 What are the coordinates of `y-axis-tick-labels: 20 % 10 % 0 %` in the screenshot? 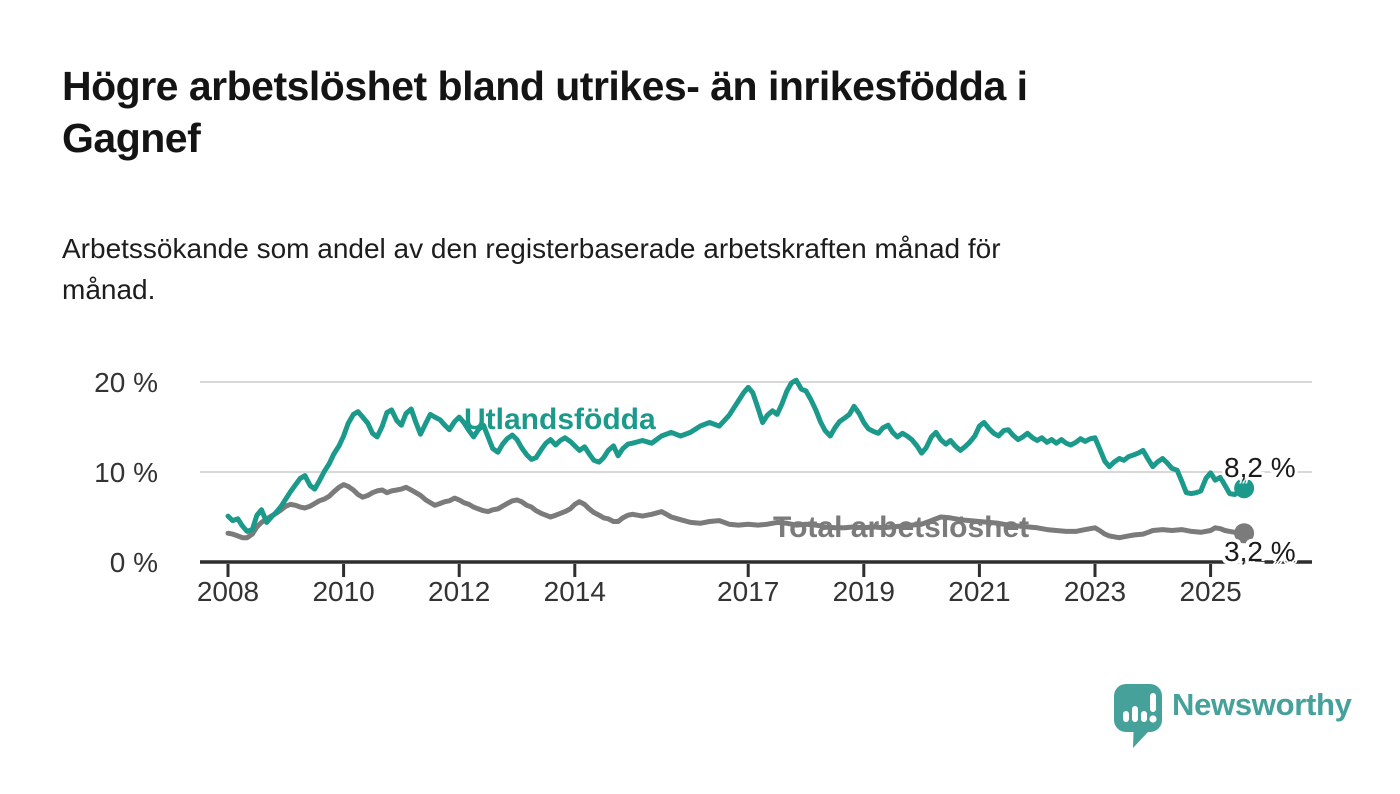 It's located at (126, 472).